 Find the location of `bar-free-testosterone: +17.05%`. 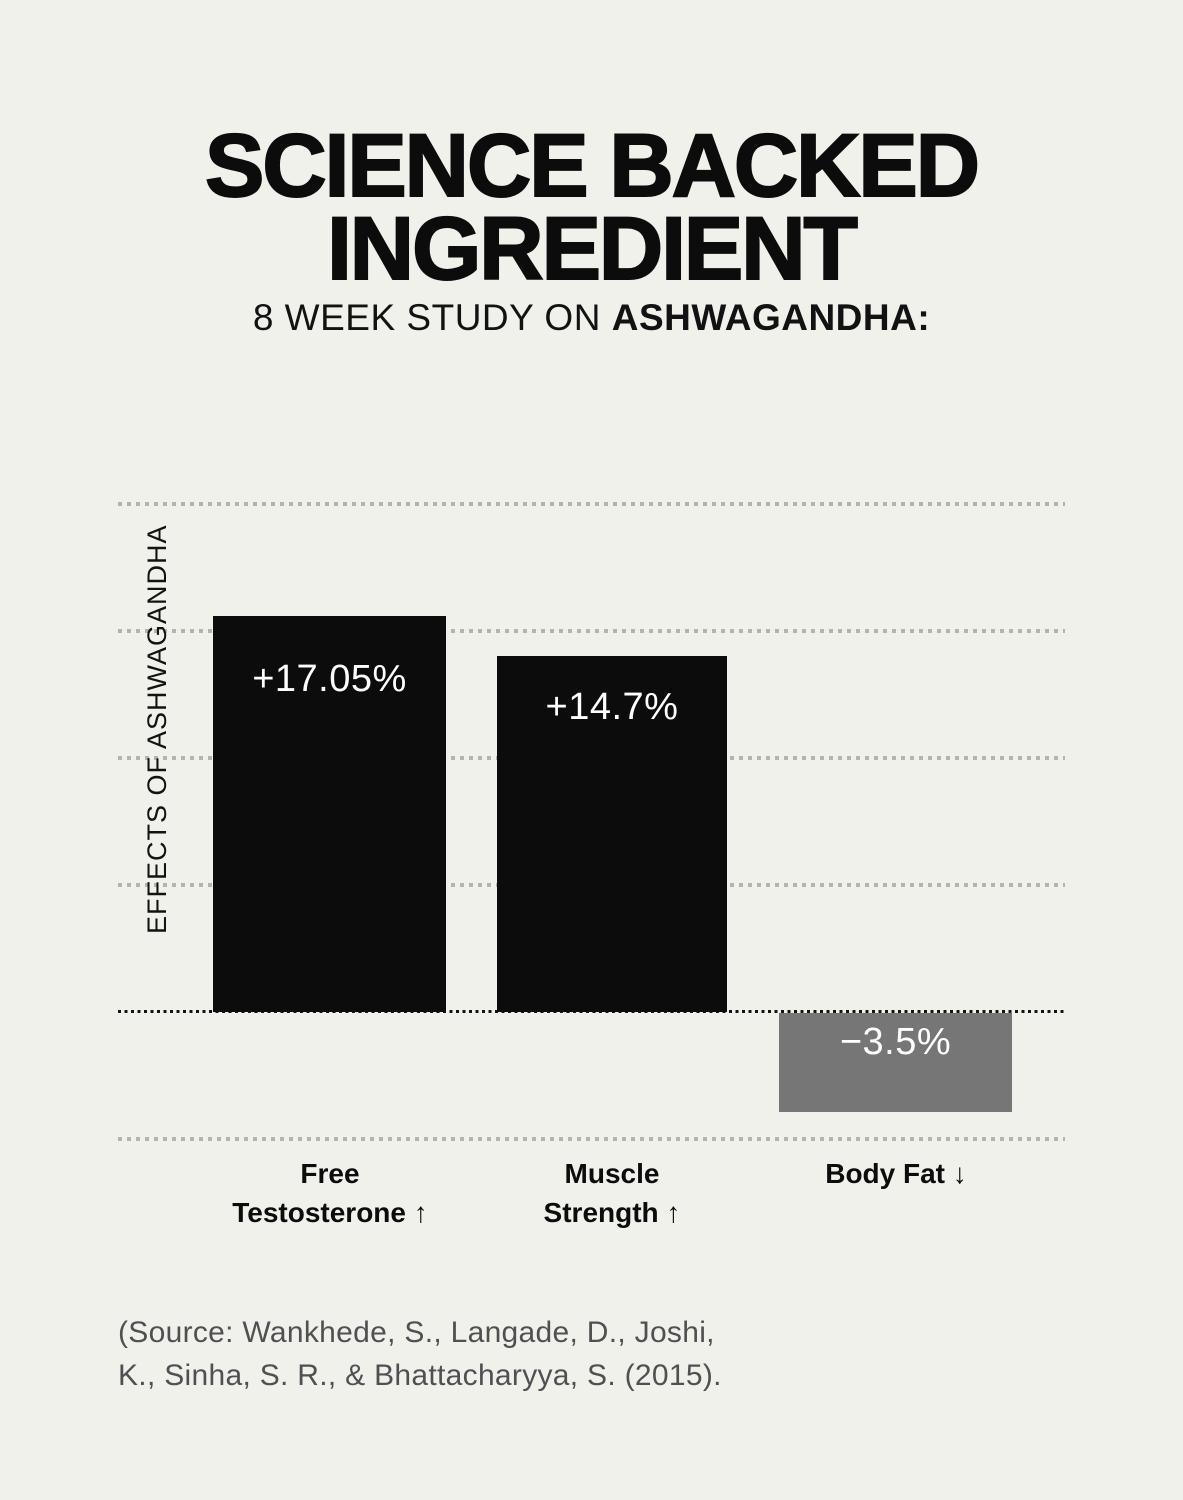

bar-free-testosterone: +17.05% is located at coordinates (329, 814).